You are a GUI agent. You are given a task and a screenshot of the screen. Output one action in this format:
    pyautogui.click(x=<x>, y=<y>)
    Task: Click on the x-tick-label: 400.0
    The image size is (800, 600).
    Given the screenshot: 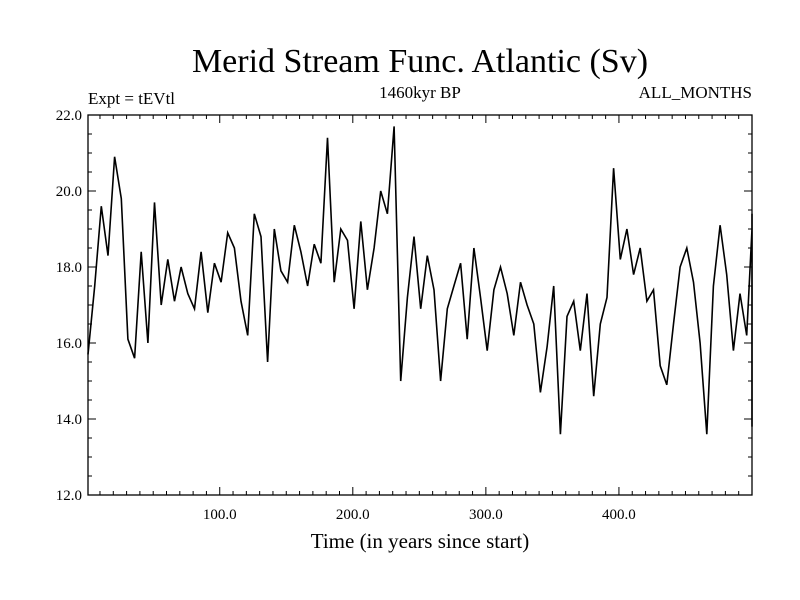 What is the action you would take?
    pyautogui.click(x=619, y=515)
    